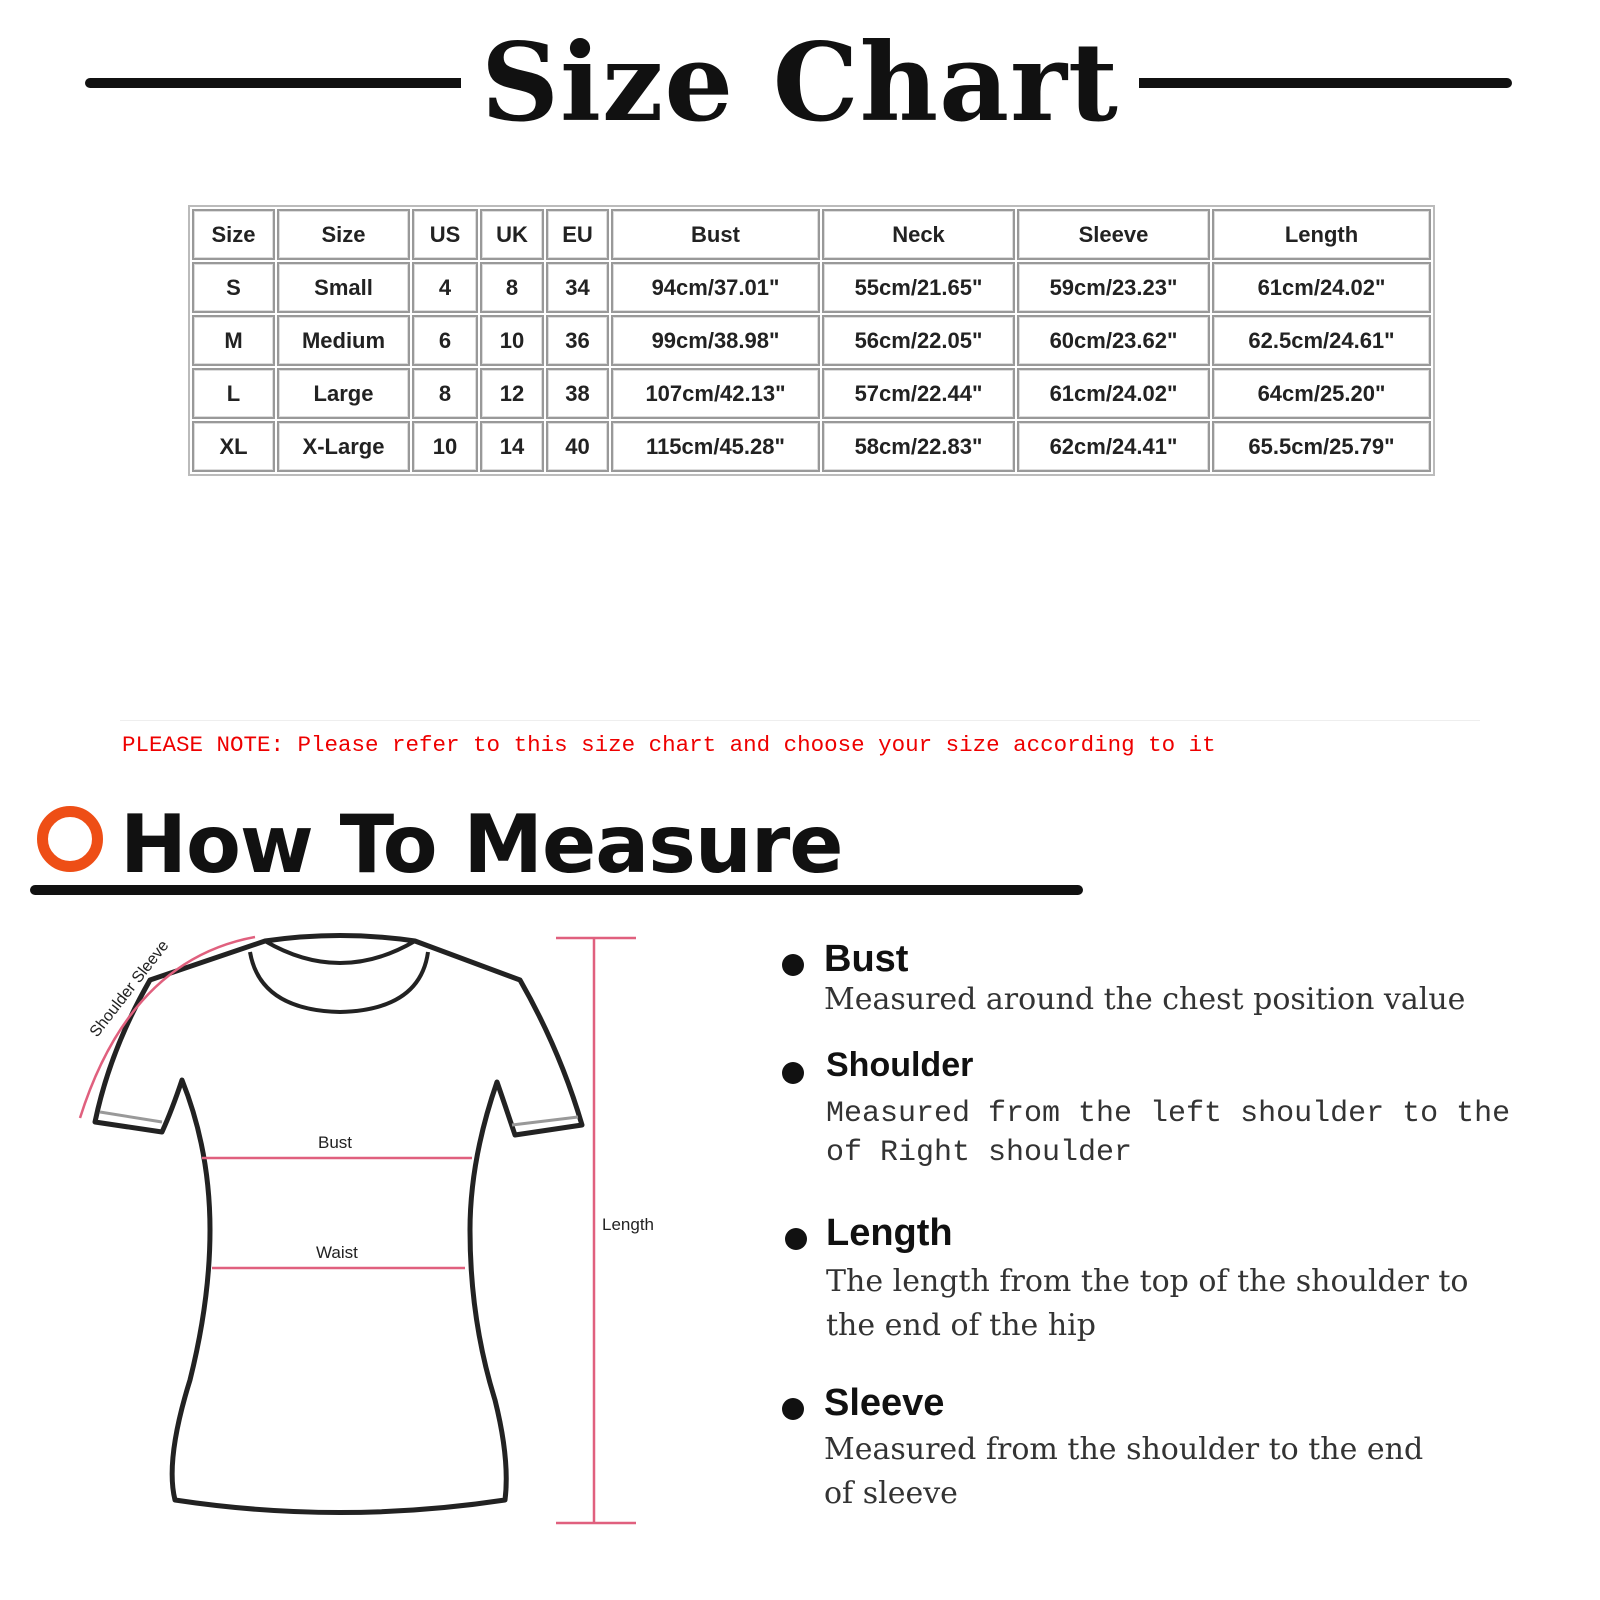  Describe the element at coordinates (343, 393) in the screenshot. I see `table-cell: Large` at that location.